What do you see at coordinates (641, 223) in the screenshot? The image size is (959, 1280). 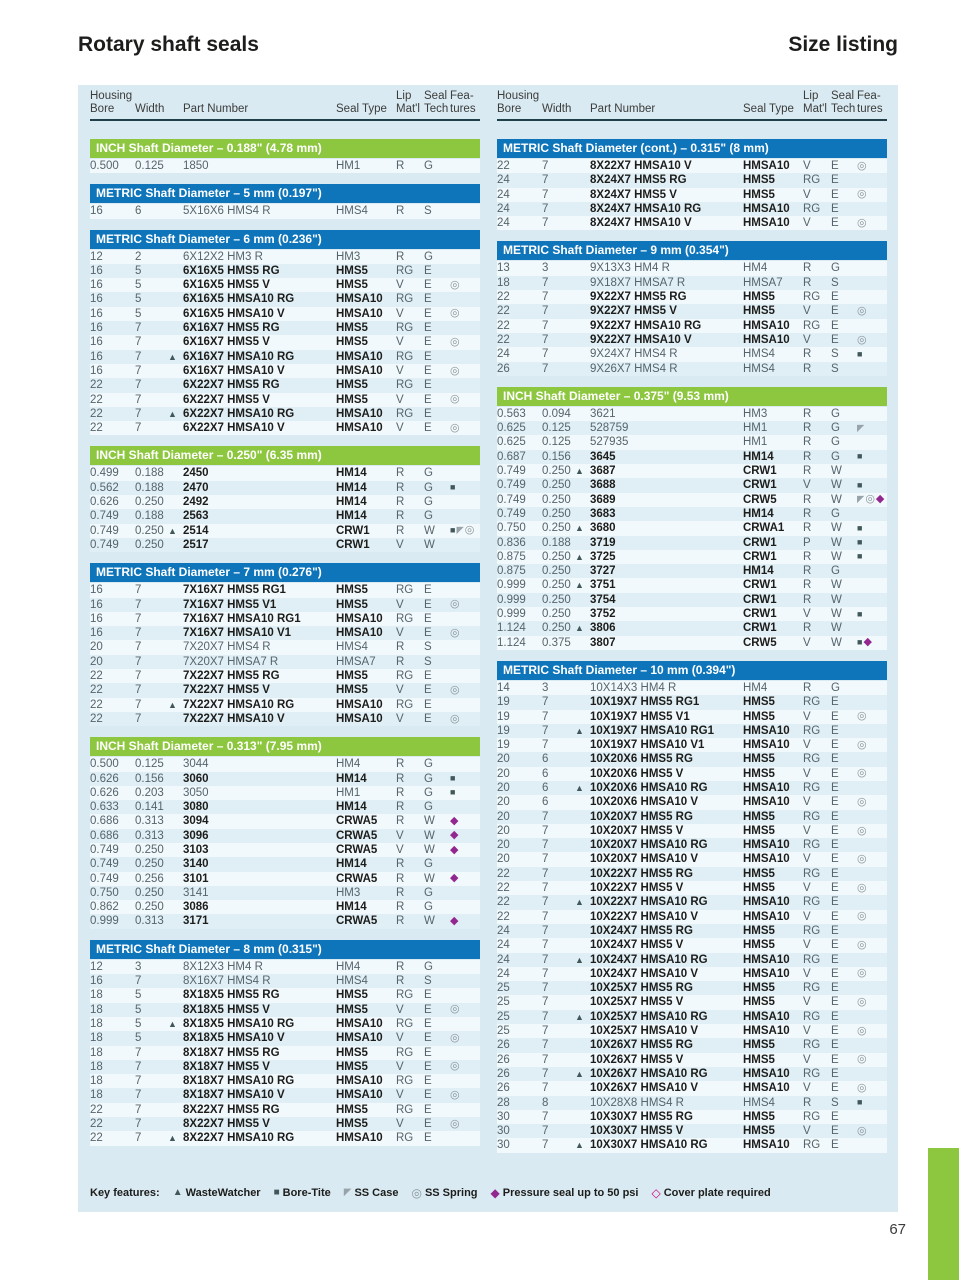 I see `part-number-text: 8X24X7 HMSA10 V` at bounding box center [641, 223].